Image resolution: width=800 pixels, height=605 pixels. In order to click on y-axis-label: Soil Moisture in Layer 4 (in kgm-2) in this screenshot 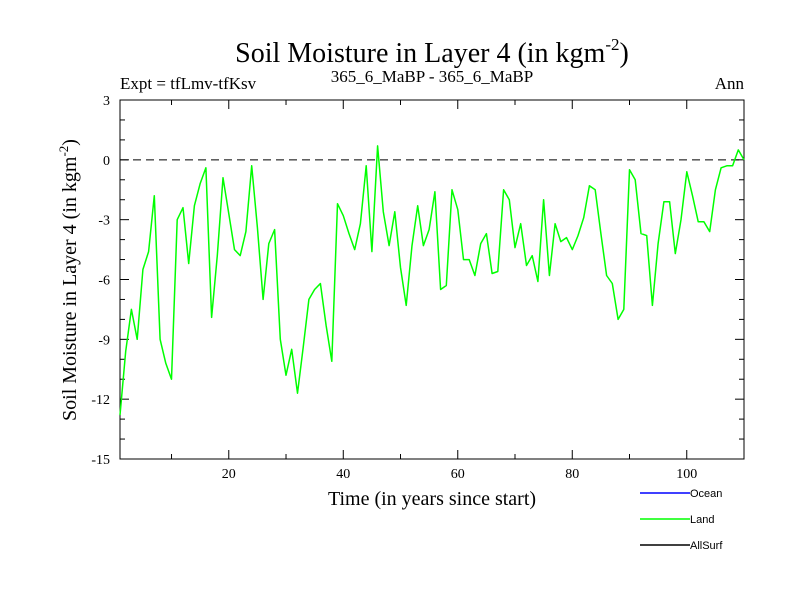, I will do `click(68, 280)`.